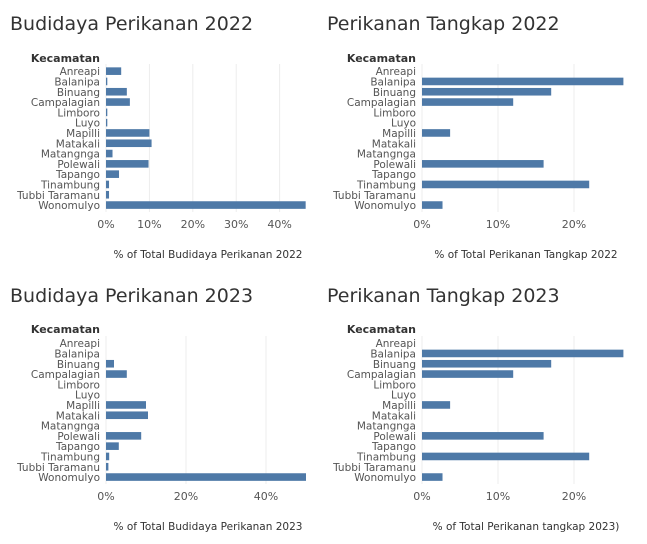  I want to click on x-axis-label: % of Total Budidaya Perikanan 2023, so click(208, 527).